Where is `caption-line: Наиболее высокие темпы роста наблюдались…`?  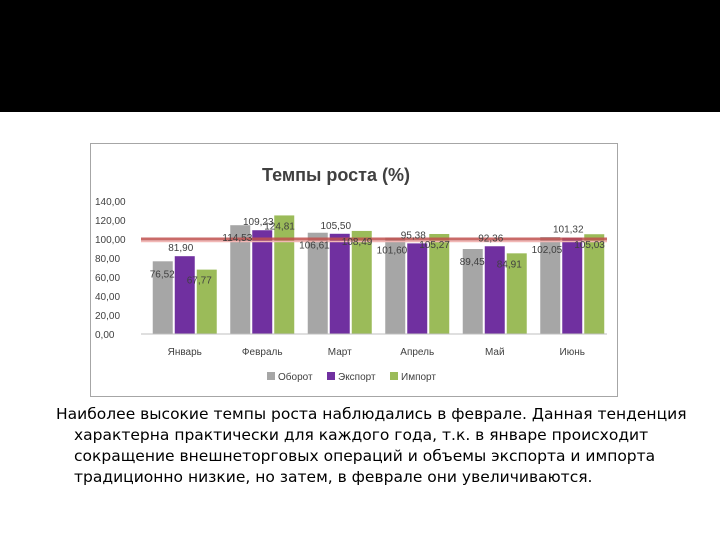
caption-line: Наиболее высокие темпы роста наблюдались… is located at coordinates (371, 414).